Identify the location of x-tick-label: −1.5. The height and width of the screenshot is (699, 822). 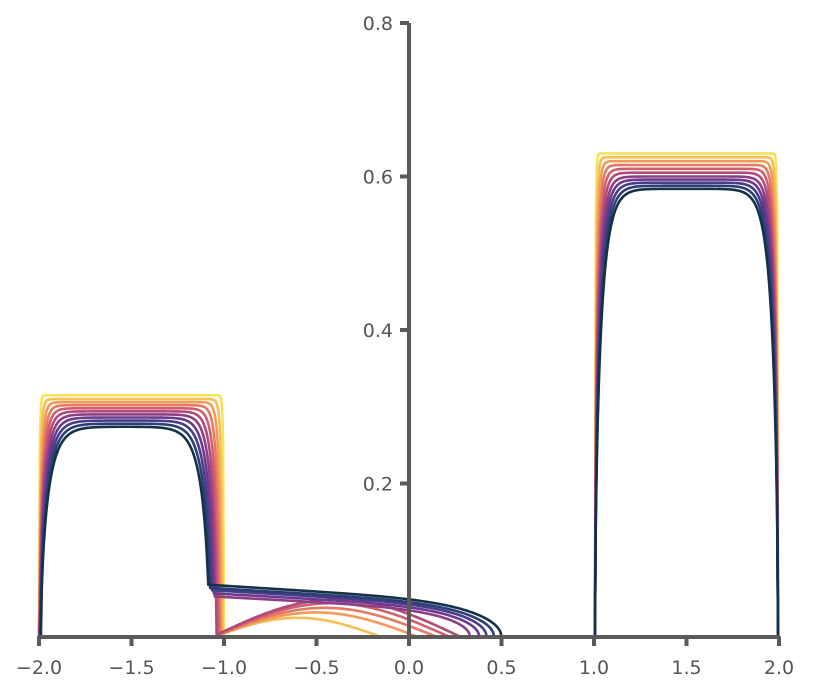
(131, 668).